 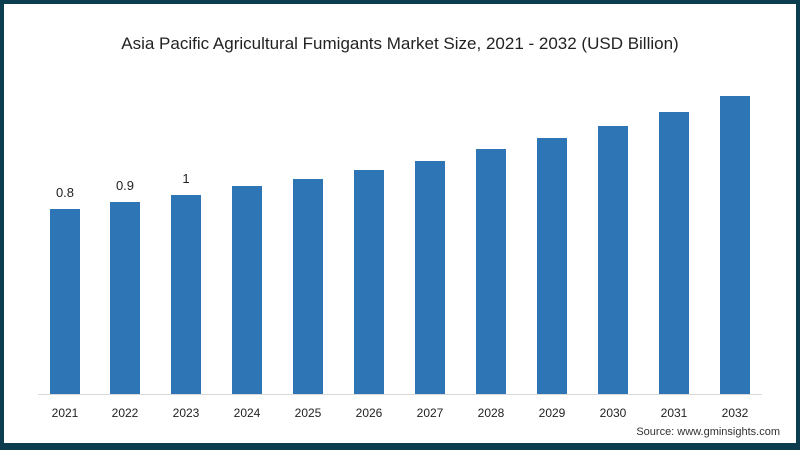 What do you see at coordinates (613, 260) in the screenshot?
I see `bar-2030` at bounding box center [613, 260].